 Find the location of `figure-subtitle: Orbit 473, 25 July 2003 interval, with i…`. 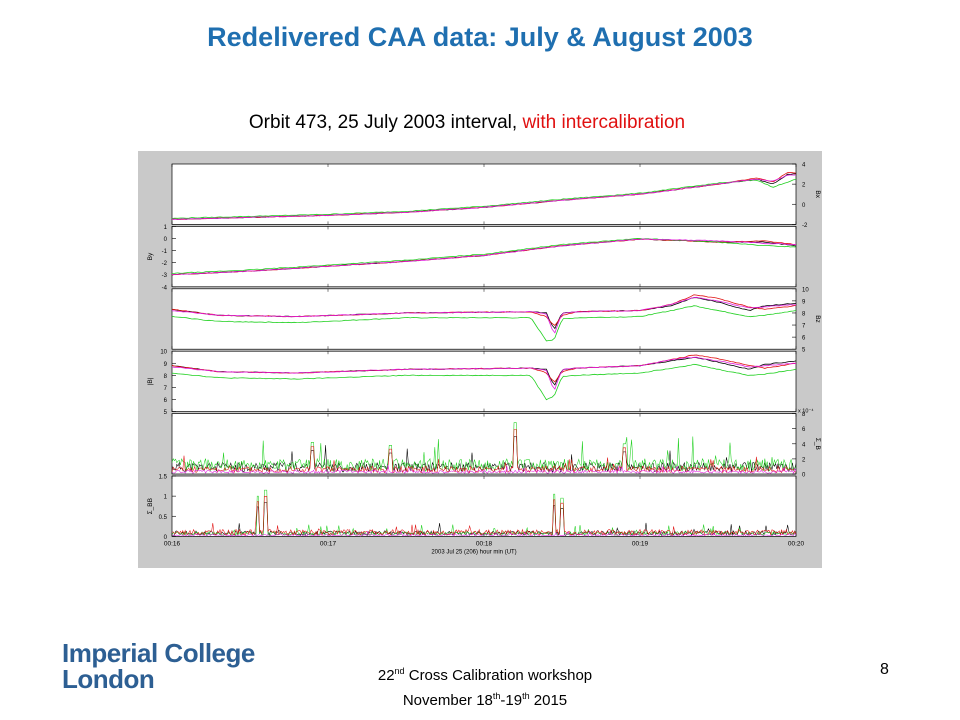

figure-subtitle: Orbit 473, 25 July 2003 interval, with i… is located at coordinates (467, 123).